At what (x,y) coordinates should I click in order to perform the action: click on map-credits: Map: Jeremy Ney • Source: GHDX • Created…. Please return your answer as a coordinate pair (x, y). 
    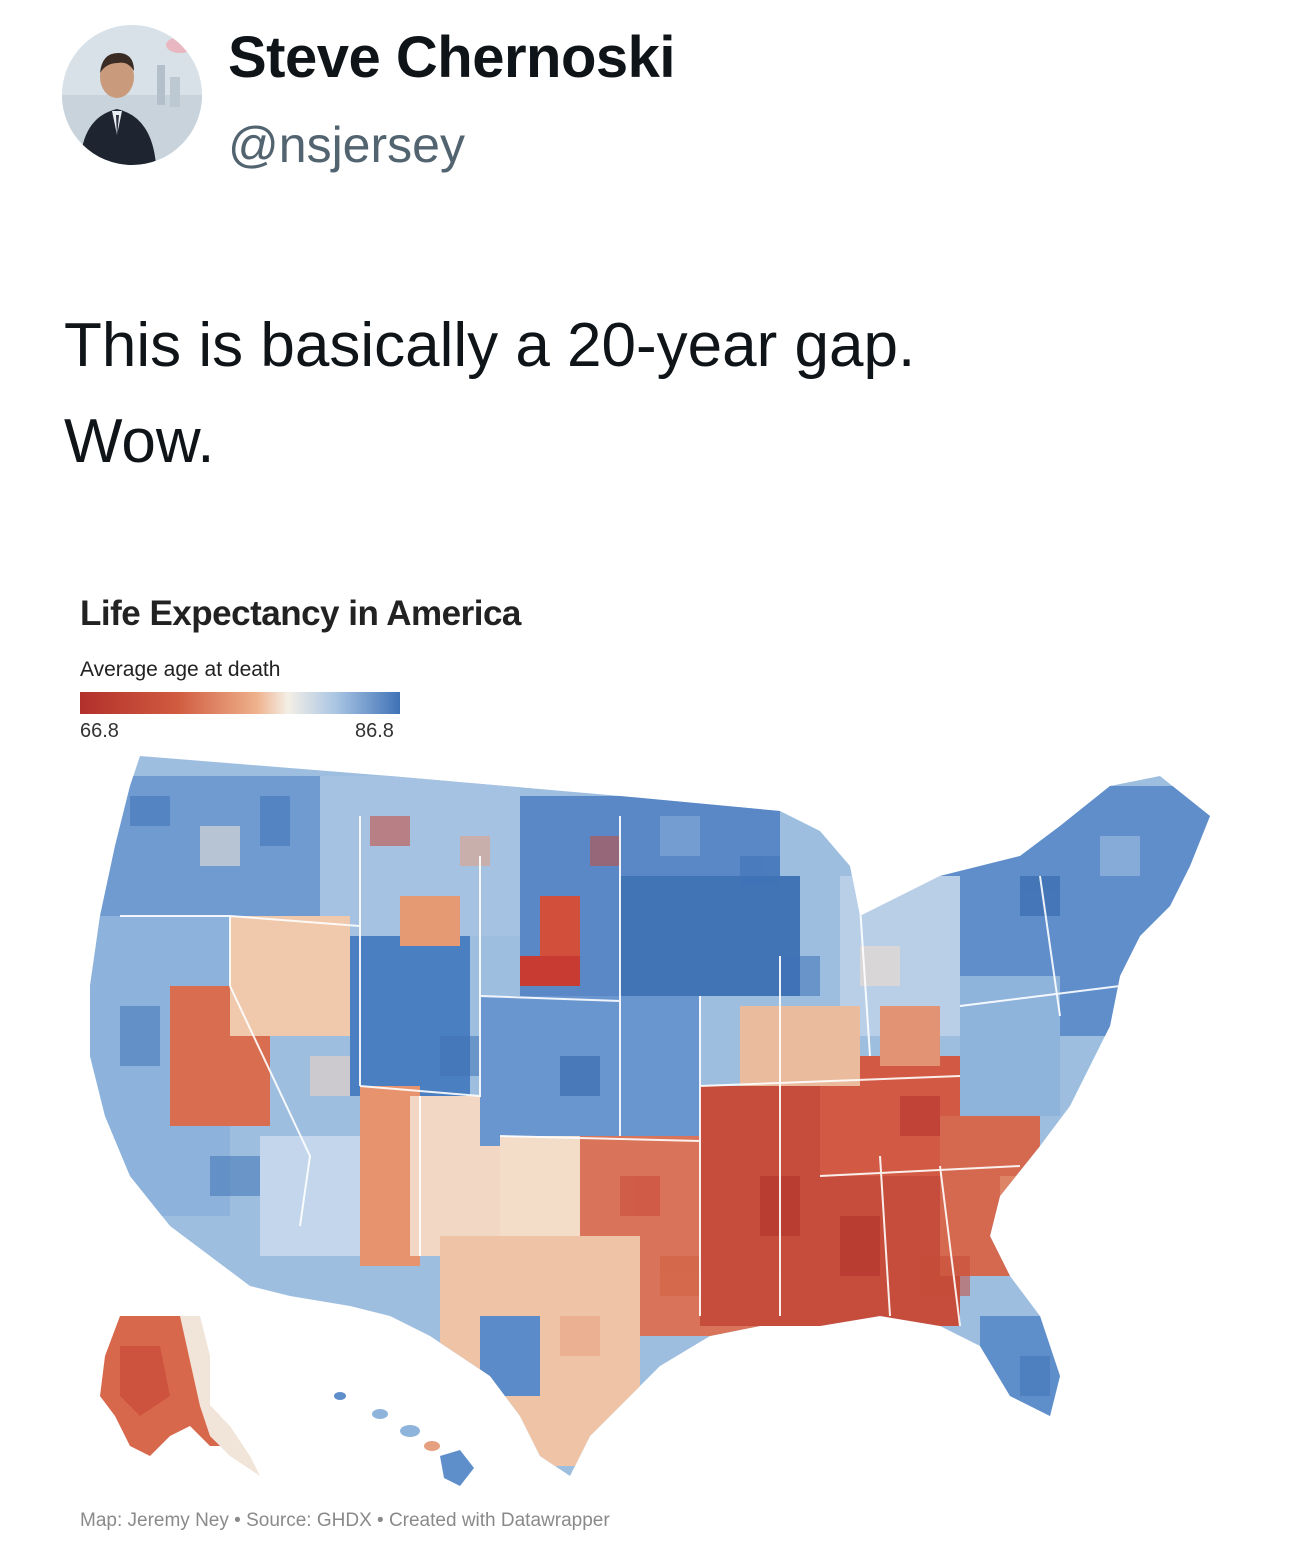
    Looking at the image, I should click on (345, 1520).